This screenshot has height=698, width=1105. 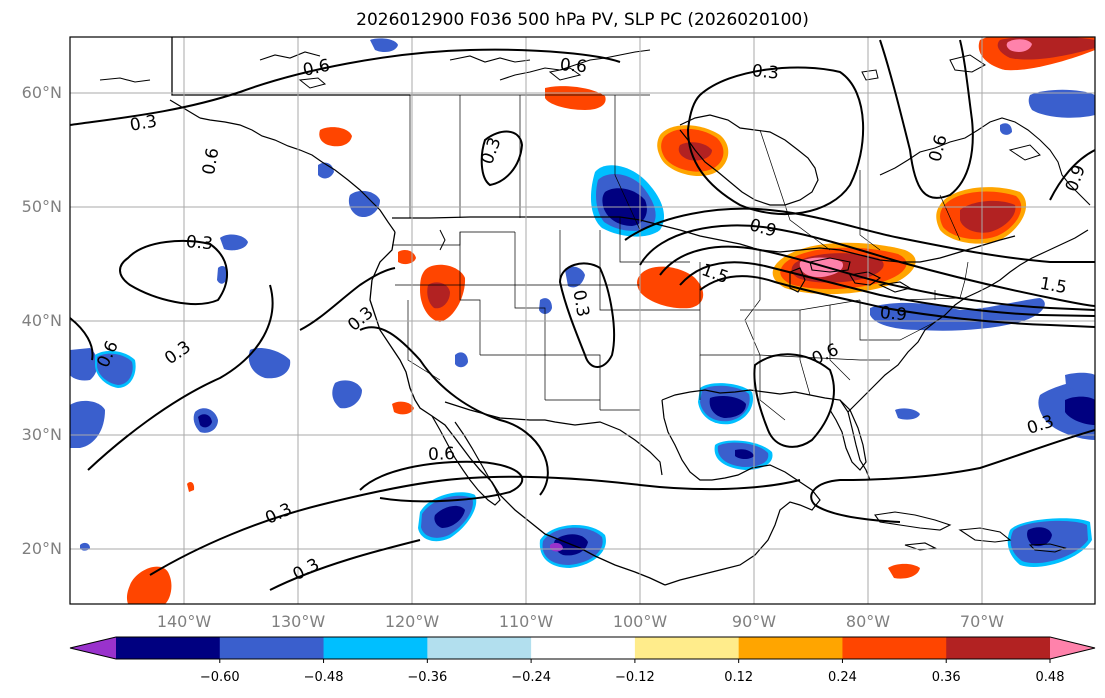 What do you see at coordinates (893, 314) in the screenshot?
I see `contour-label: 0.9` at bounding box center [893, 314].